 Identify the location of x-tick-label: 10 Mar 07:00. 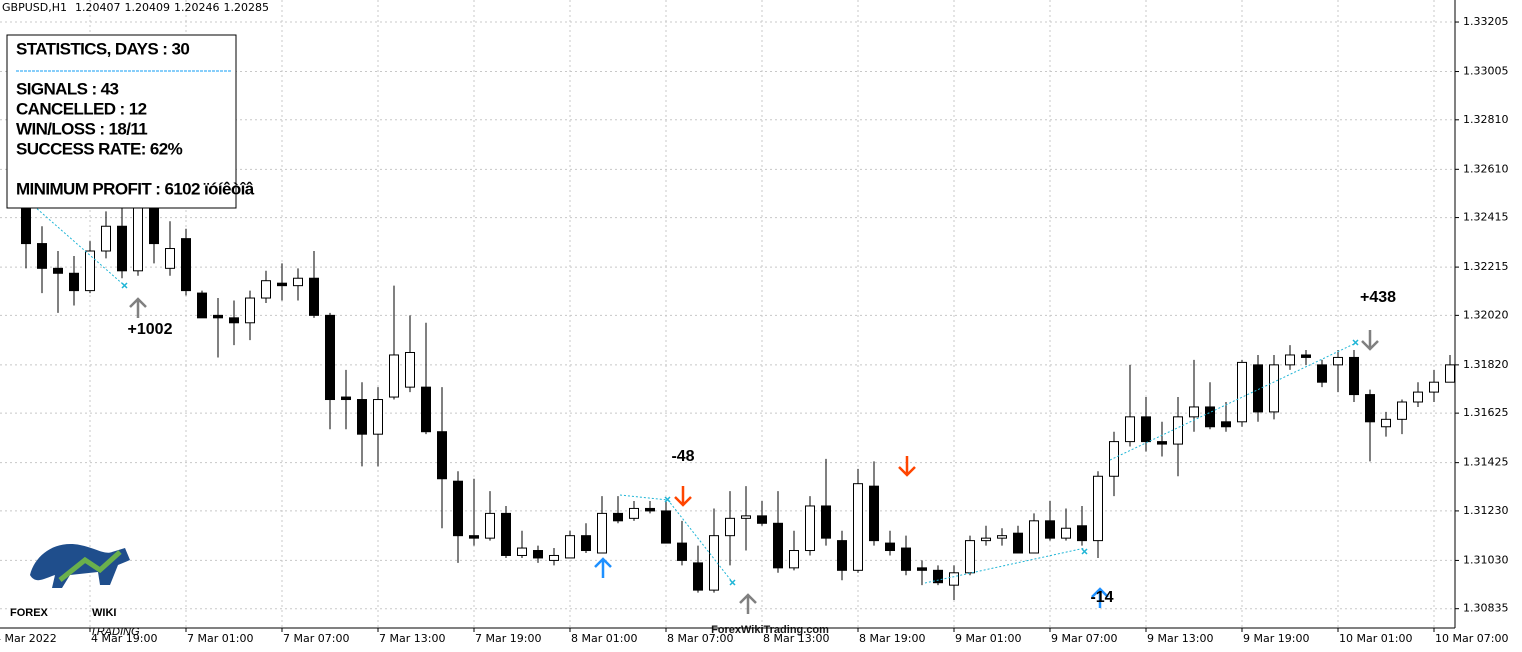
(1471, 638).